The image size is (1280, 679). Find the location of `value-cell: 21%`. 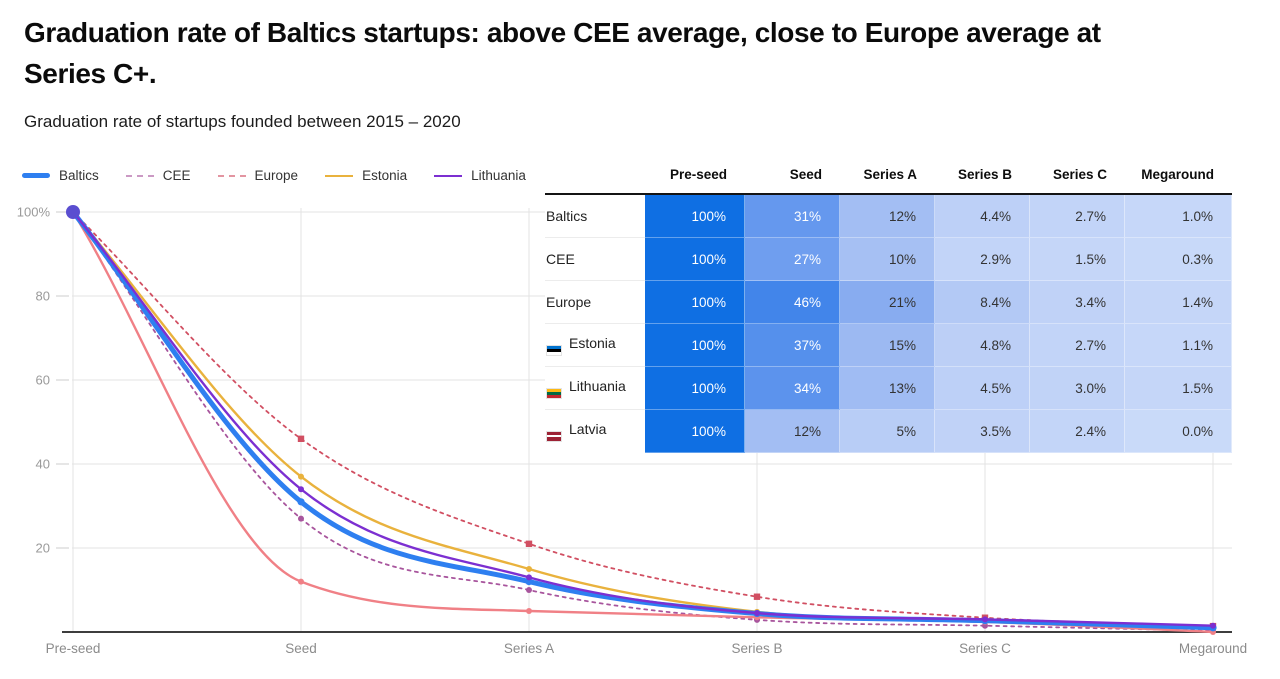

value-cell: 21% is located at coordinates (887, 302).